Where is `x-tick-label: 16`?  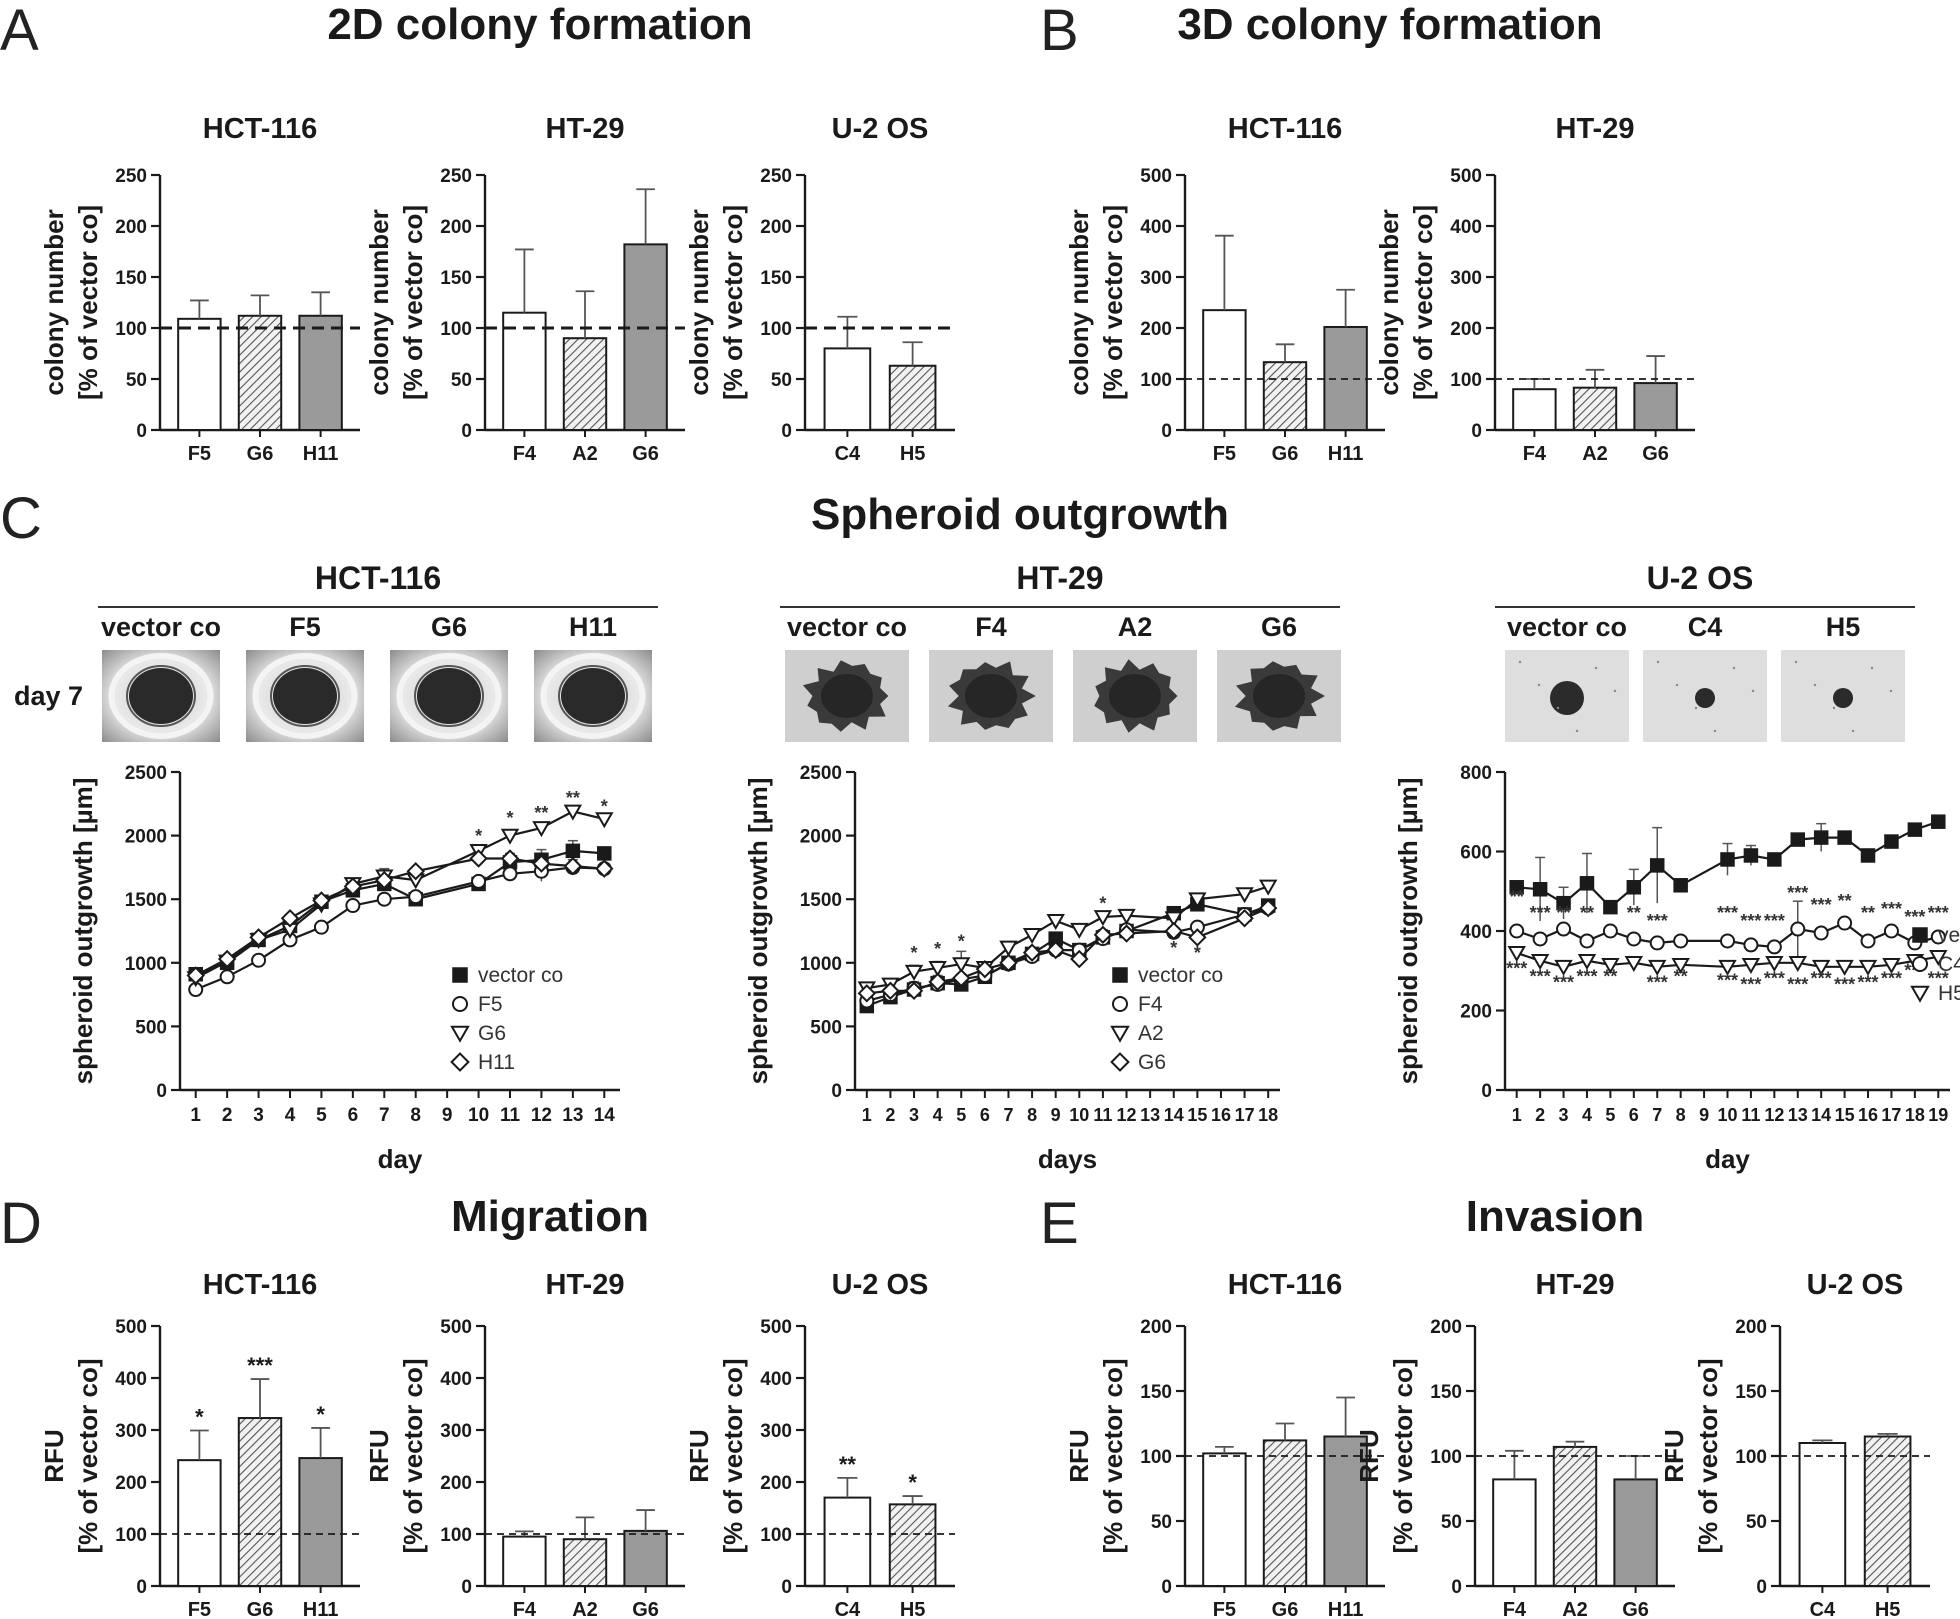
x-tick-label: 16 is located at coordinates (1221, 1115).